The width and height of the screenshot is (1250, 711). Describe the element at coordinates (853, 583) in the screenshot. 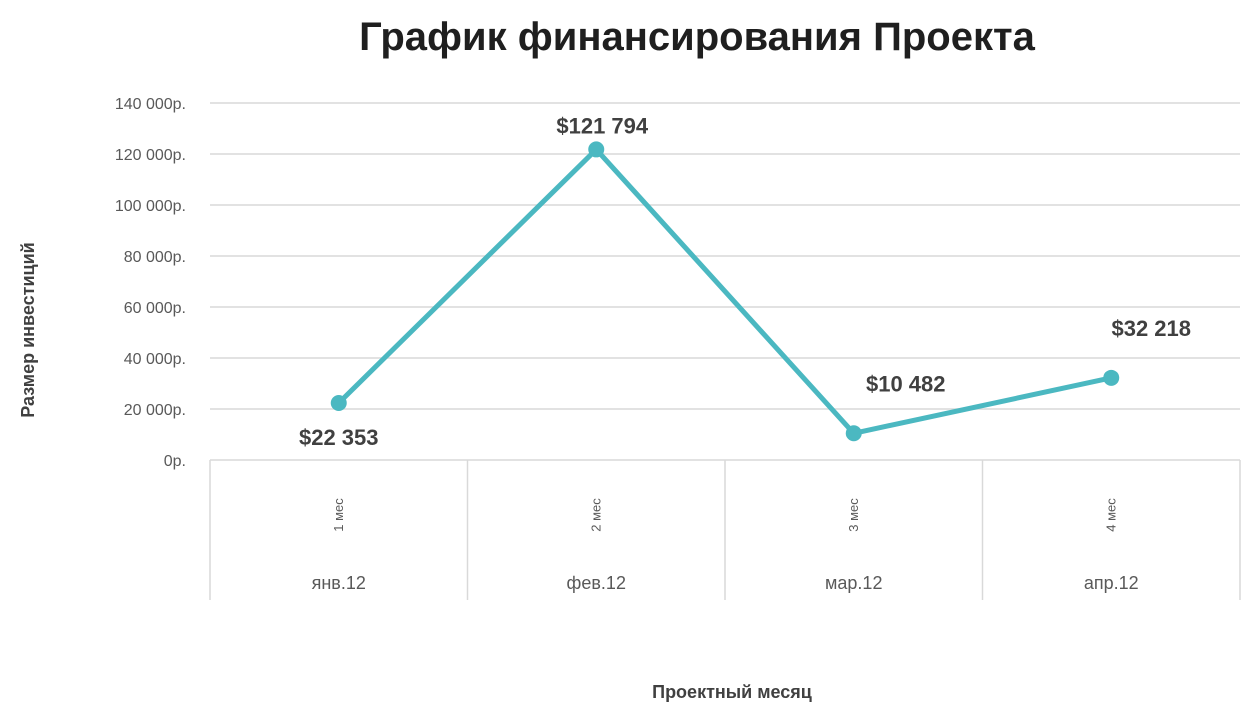

I see `x-tick-label: мар.12` at that location.